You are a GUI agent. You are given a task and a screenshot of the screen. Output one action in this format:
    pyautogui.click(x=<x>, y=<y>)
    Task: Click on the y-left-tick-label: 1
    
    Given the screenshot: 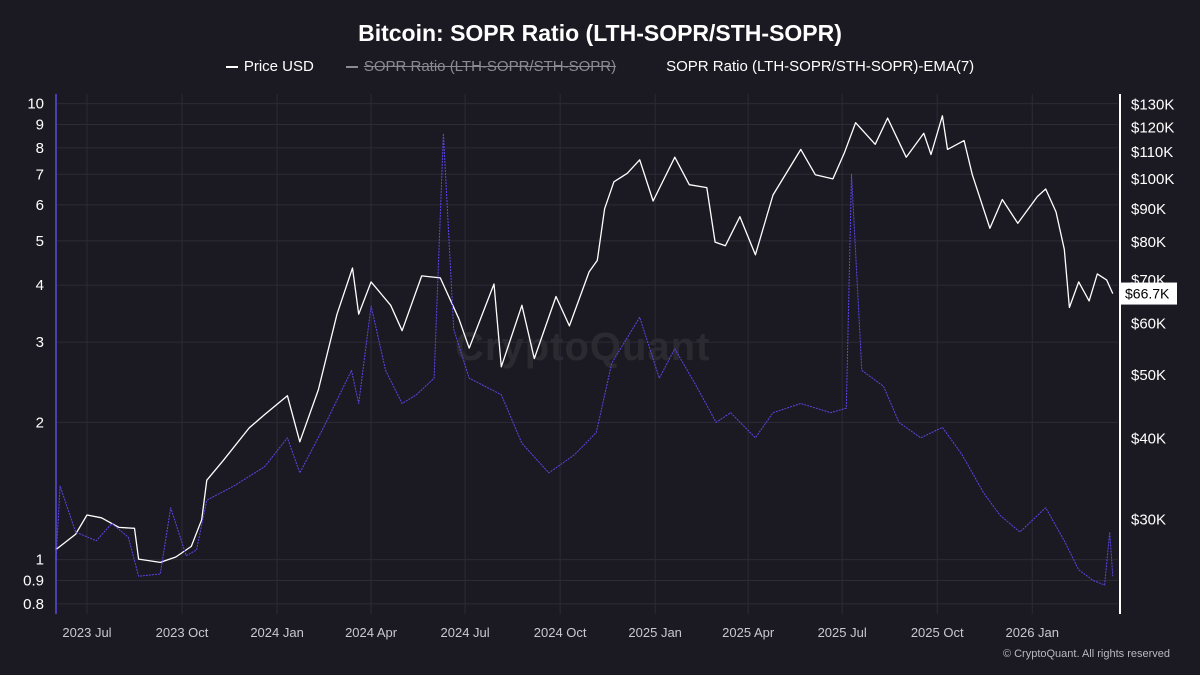 What is the action you would take?
    pyautogui.click(x=40, y=560)
    